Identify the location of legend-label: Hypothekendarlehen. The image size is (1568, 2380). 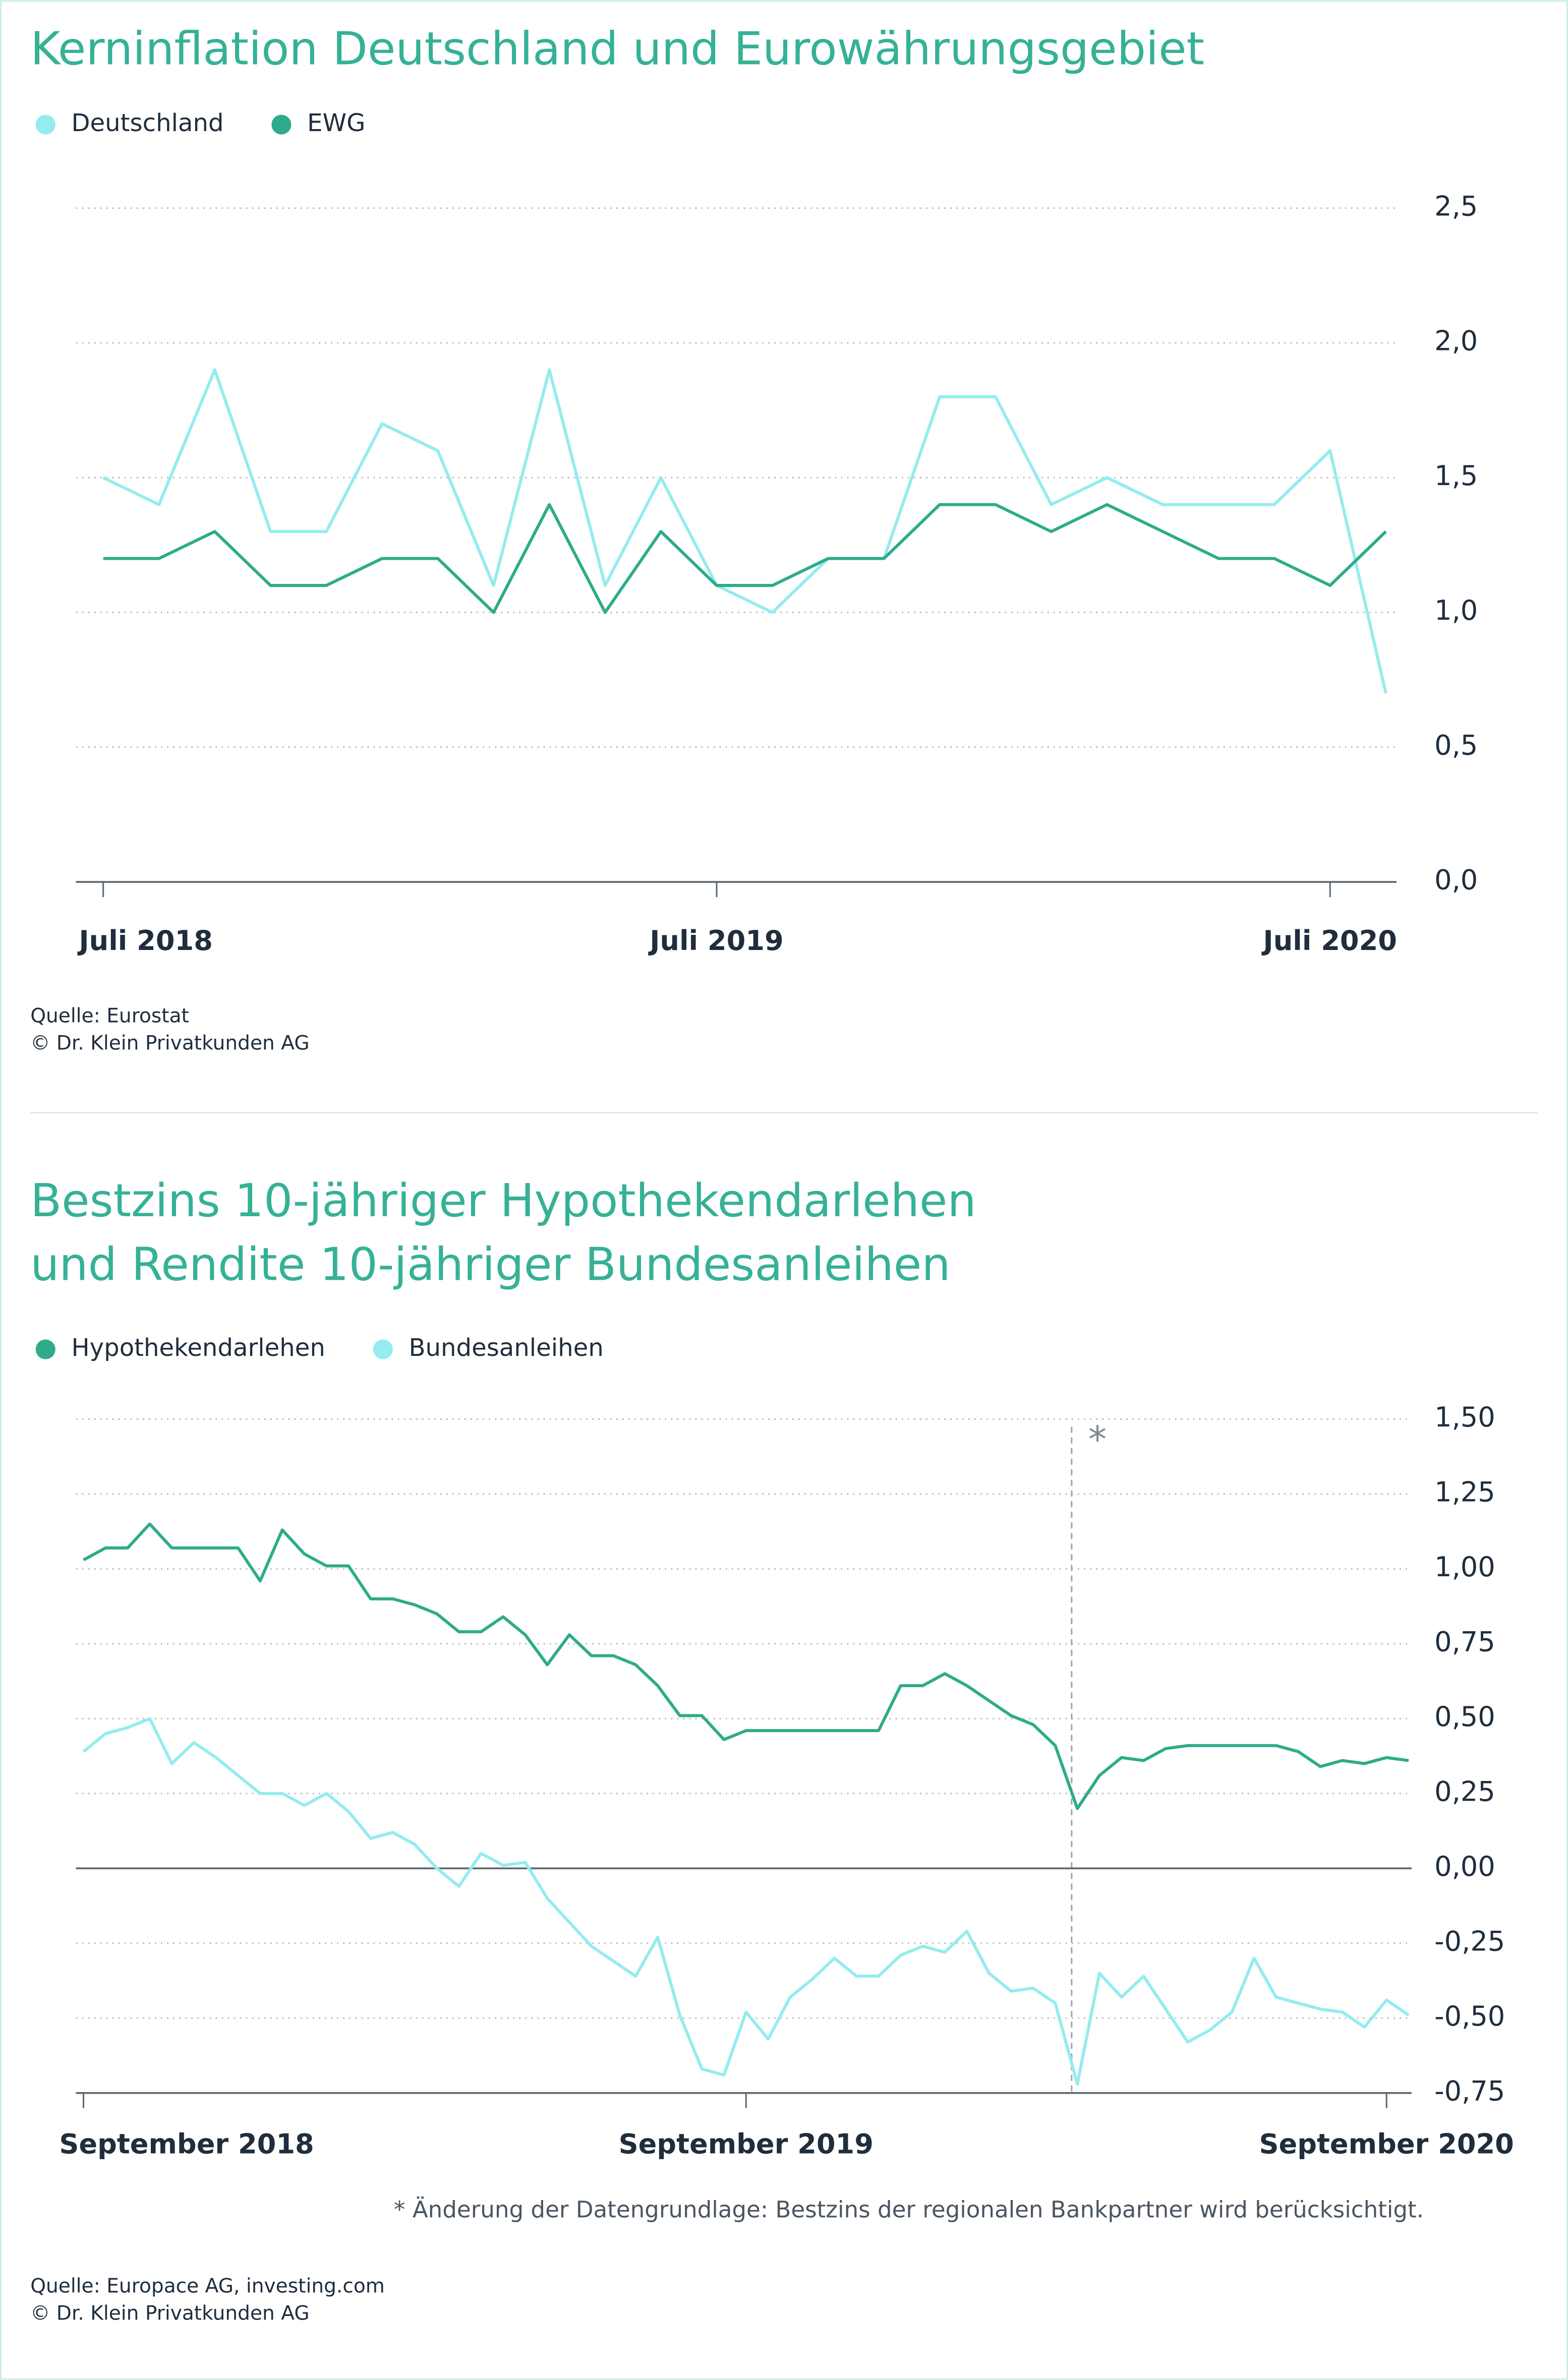
(198, 1348).